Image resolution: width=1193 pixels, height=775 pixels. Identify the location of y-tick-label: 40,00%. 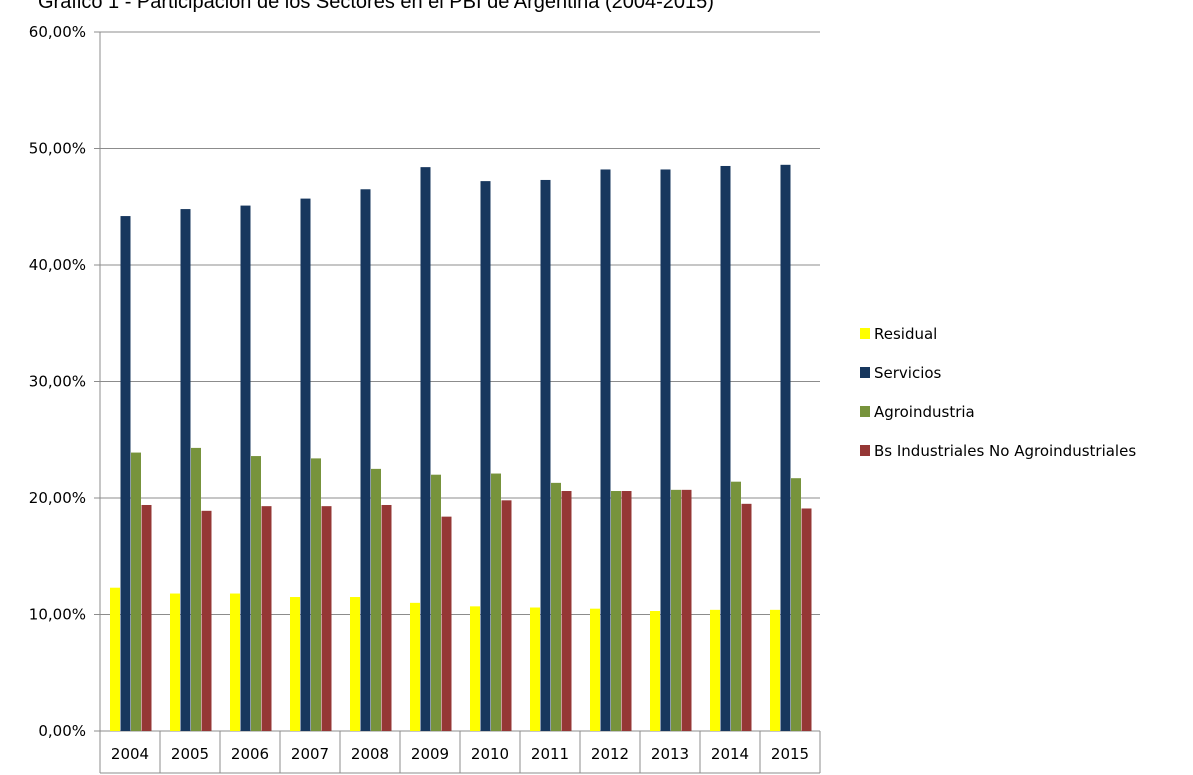
(57, 265).